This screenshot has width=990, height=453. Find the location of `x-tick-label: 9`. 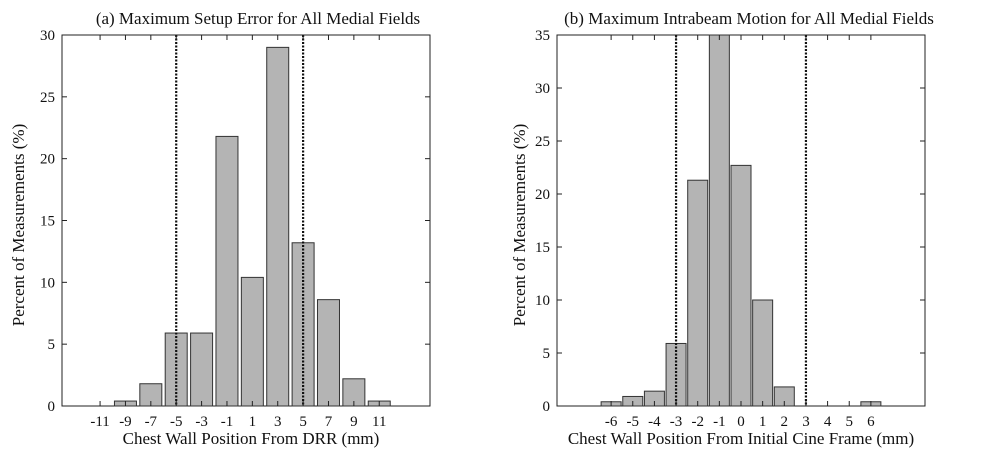

x-tick-label: 9 is located at coordinates (354, 422).